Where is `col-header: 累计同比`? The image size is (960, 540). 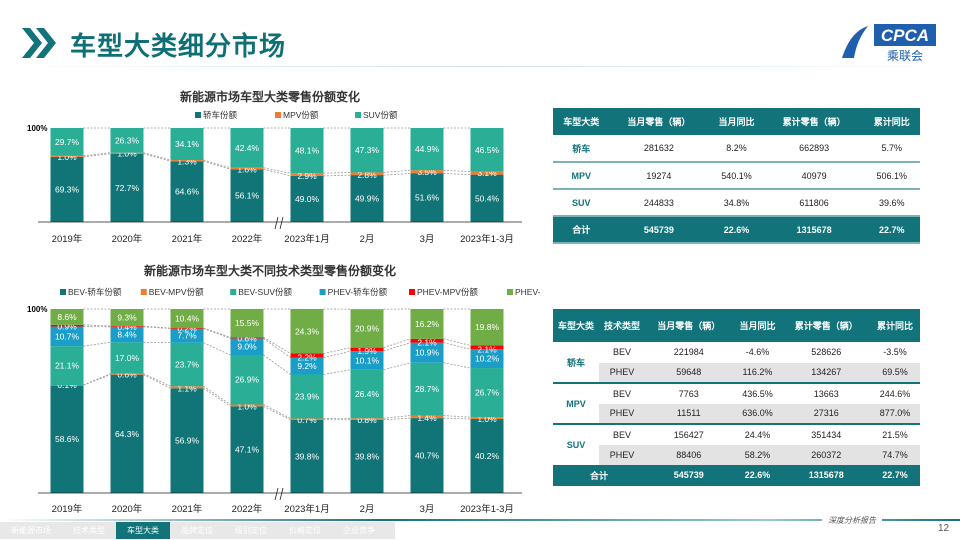
col-header: 累计同比 is located at coordinates (894, 325).